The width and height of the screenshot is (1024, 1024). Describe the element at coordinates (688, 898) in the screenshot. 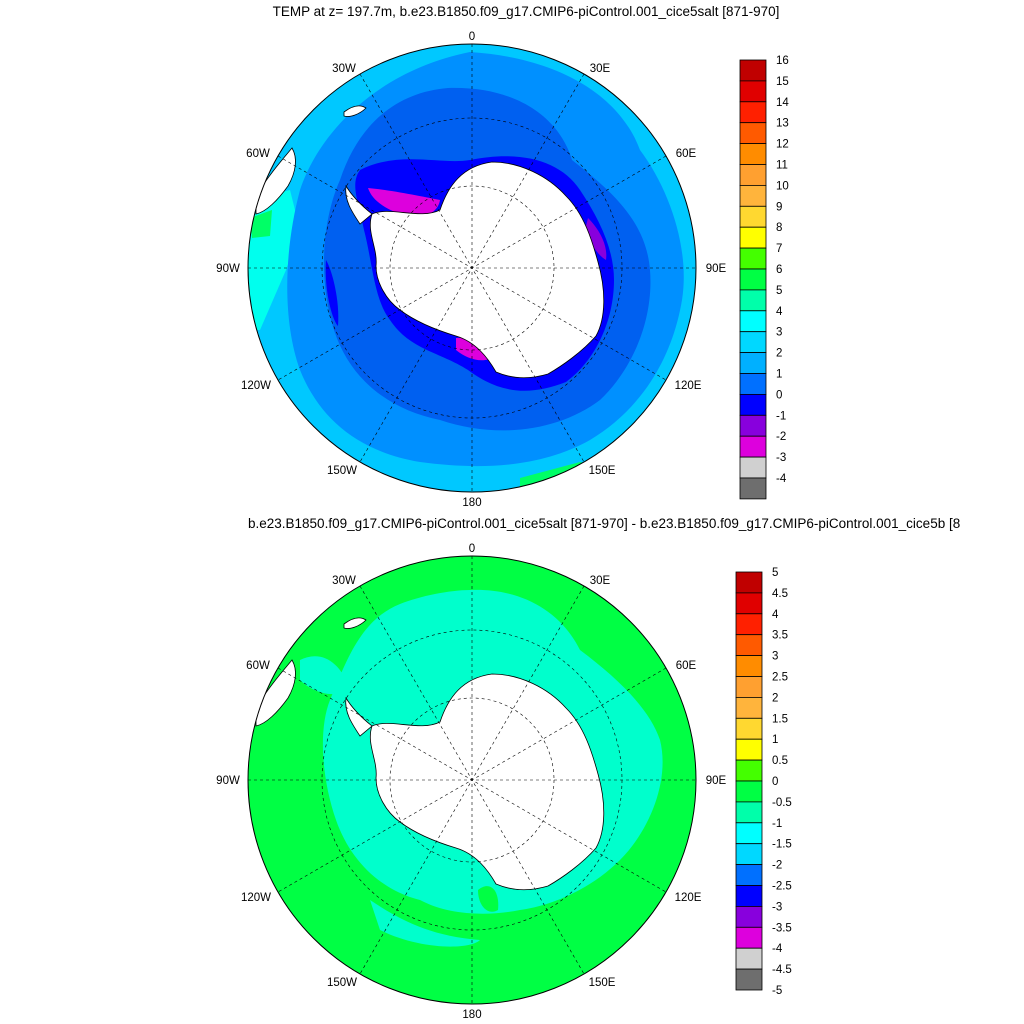

I see `lon2-label-120e: 120E` at that location.